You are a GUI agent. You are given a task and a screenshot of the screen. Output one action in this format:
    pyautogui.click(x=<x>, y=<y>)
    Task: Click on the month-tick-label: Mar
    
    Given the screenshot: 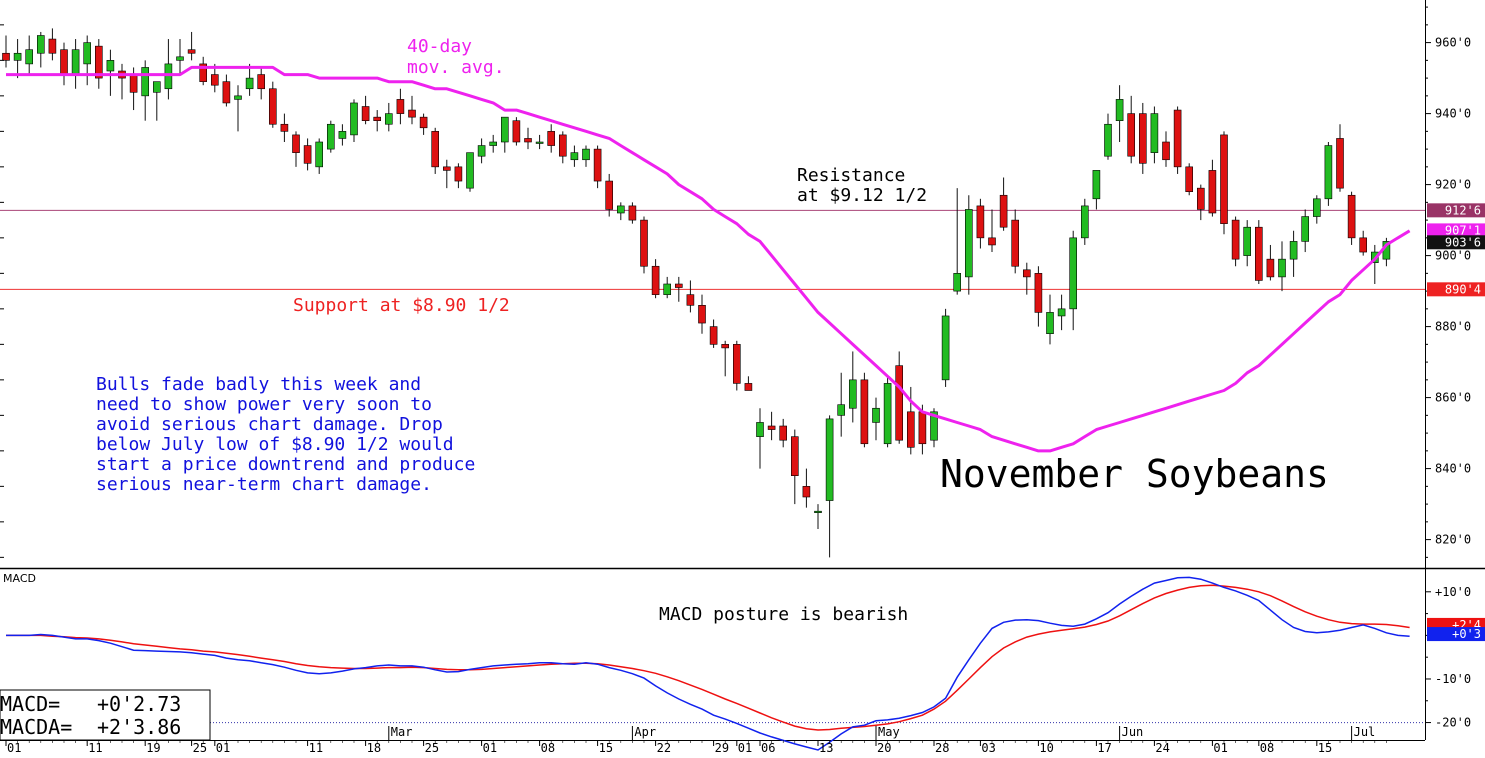 What is the action you would take?
    pyautogui.click(x=402, y=732)
    